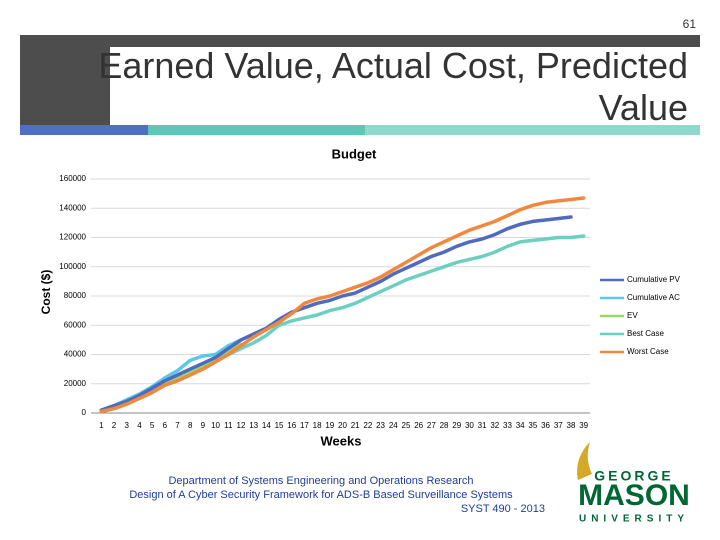 The image size is (720, 540). What do you see at coordinates (583, 425) in the screenshot?
I see `x-tick-label: 39` at bounding box center [583, 425].